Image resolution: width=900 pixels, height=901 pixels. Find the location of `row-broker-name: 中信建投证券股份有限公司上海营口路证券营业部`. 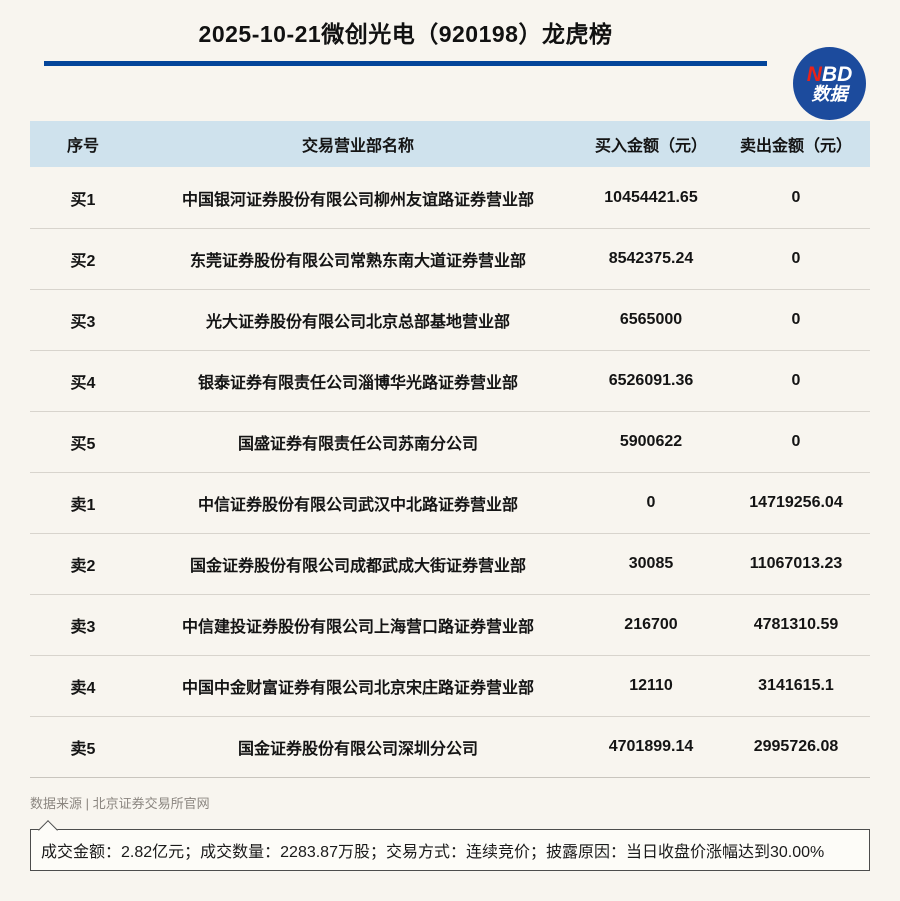

row-broker-name: 中信建投证券股份有限公司上海营口路证券营业部 is located at coordinates (357, 627).